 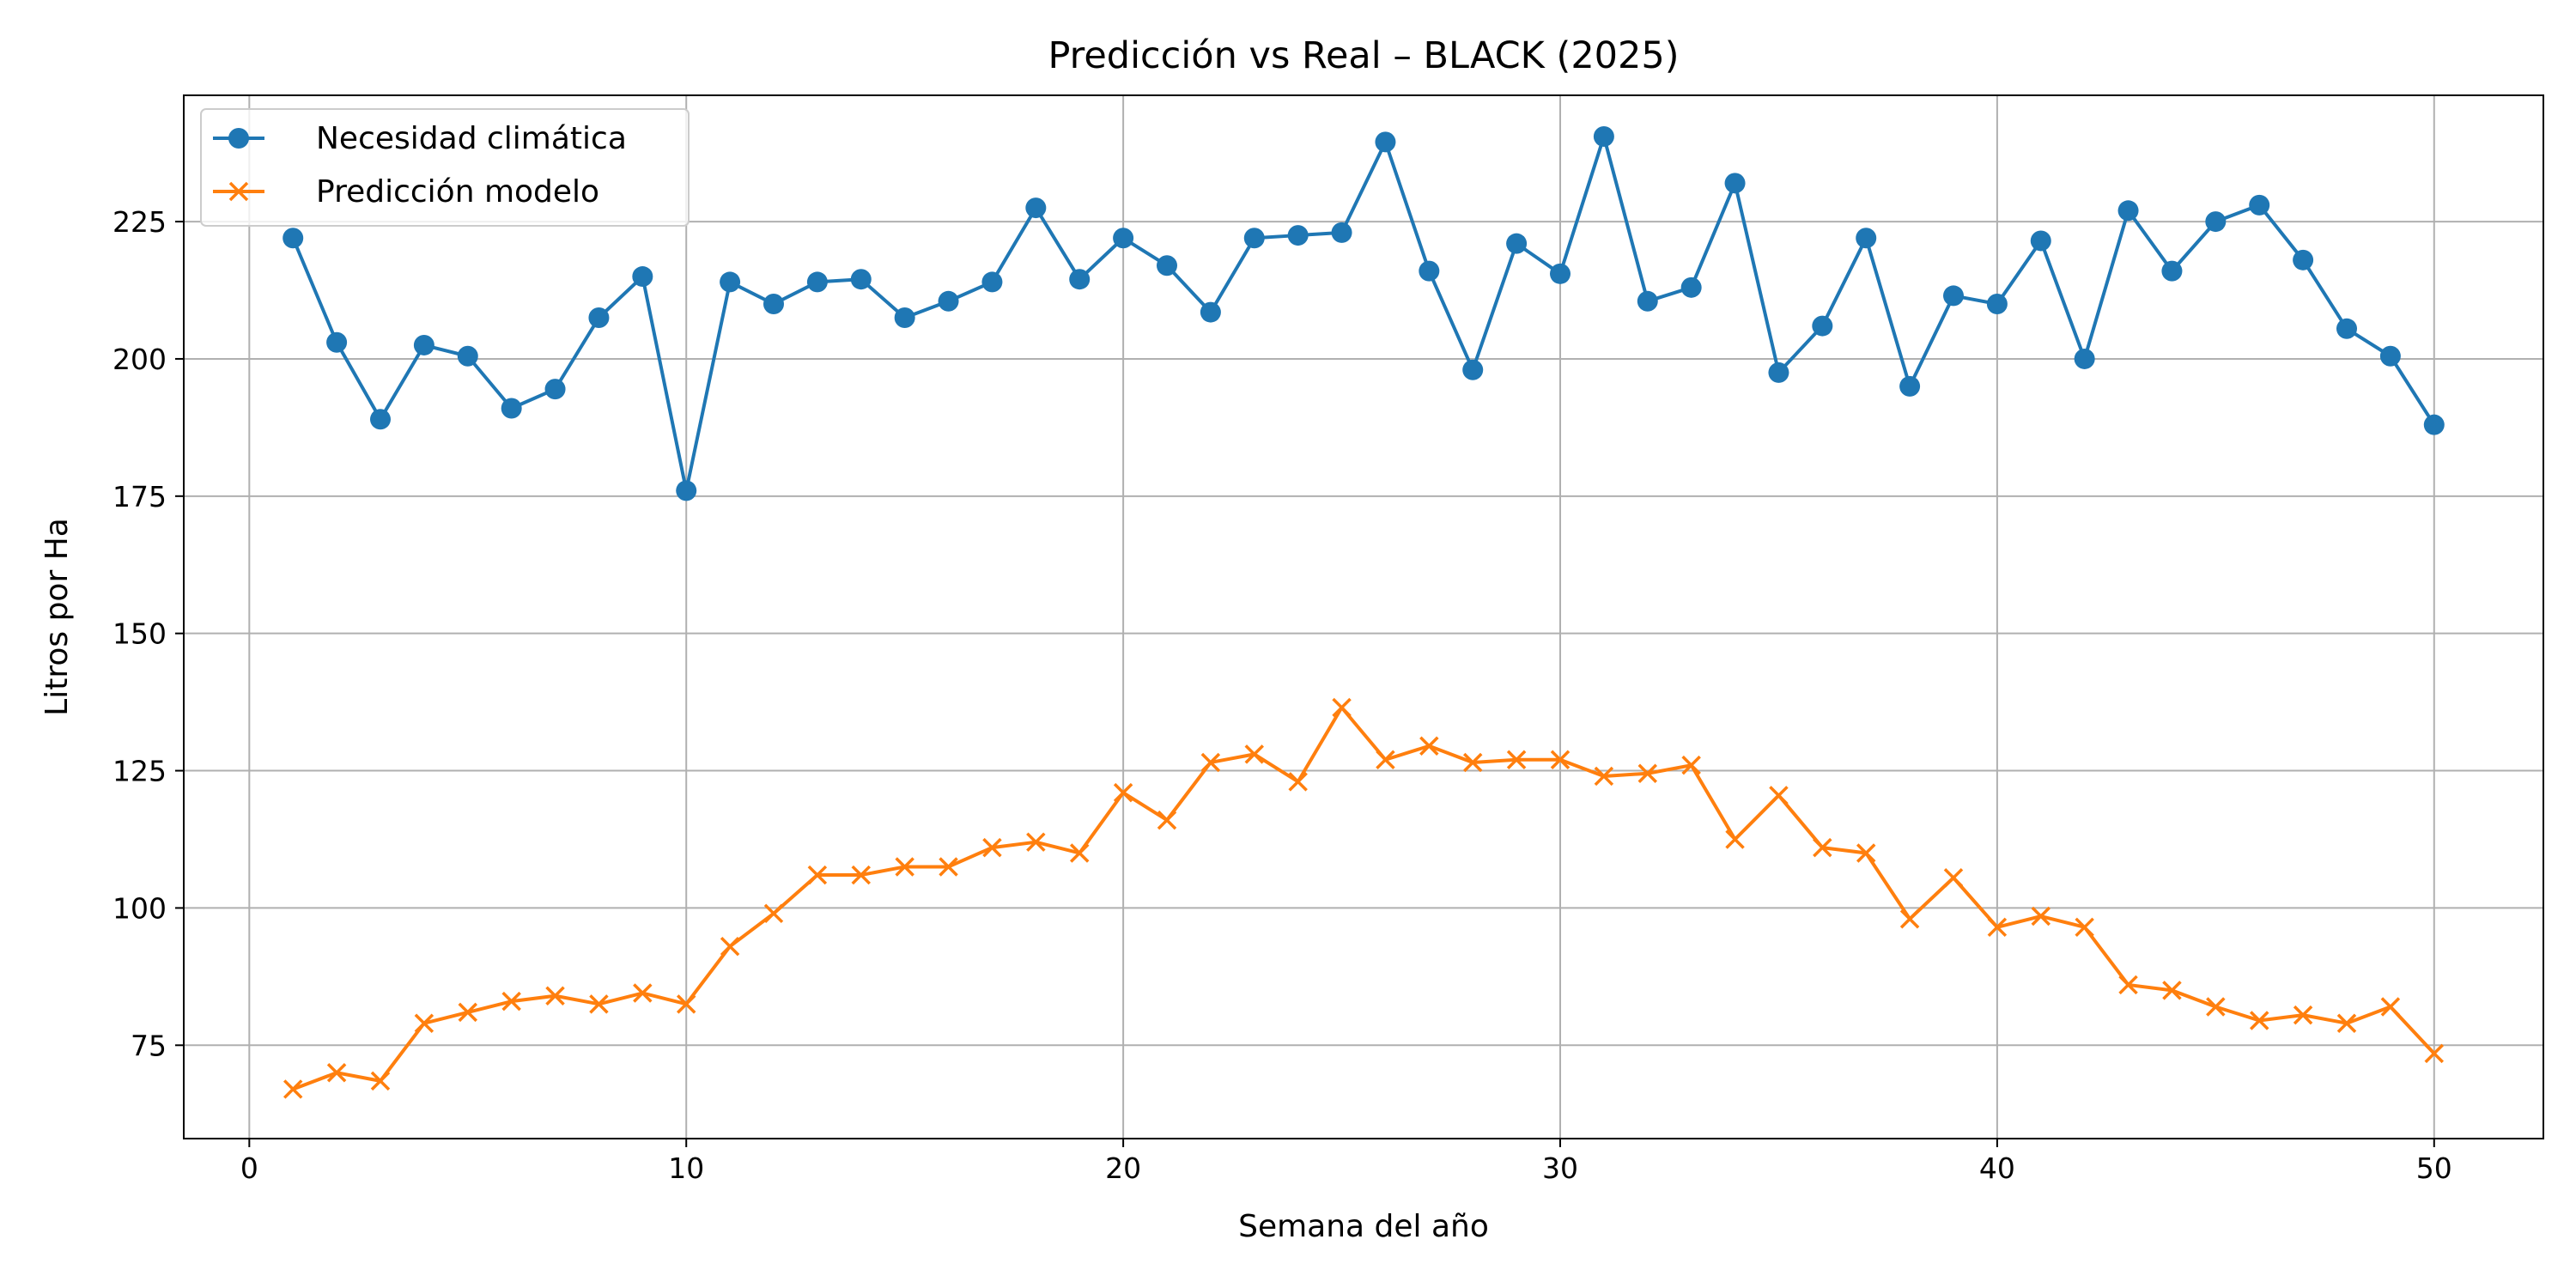 I want to click on y-tick-label: 200, so click(x=139, y=359).